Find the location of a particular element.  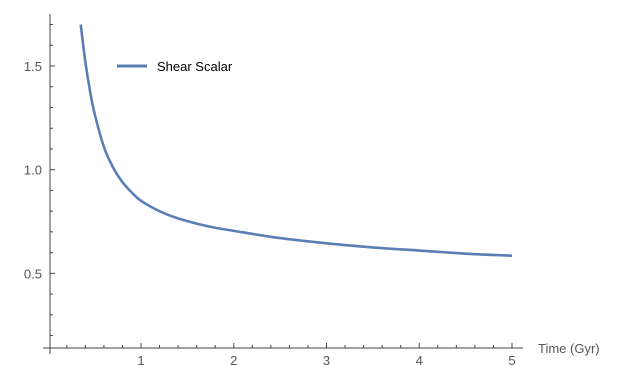

y-tick-label: 1.0 is located at coordinates (33, 170).